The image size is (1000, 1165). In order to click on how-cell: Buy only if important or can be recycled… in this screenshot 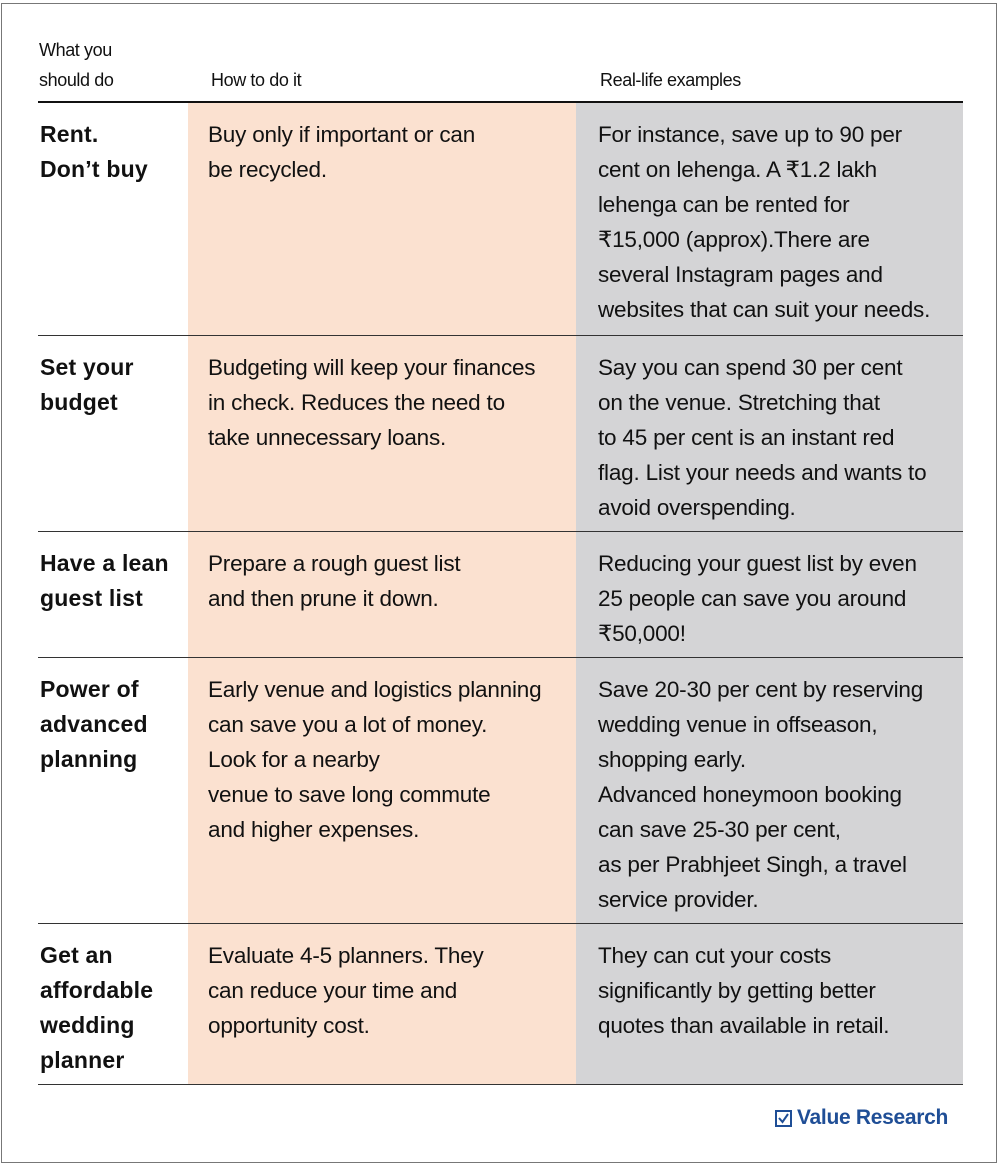, I will do `click(382, 219)`.